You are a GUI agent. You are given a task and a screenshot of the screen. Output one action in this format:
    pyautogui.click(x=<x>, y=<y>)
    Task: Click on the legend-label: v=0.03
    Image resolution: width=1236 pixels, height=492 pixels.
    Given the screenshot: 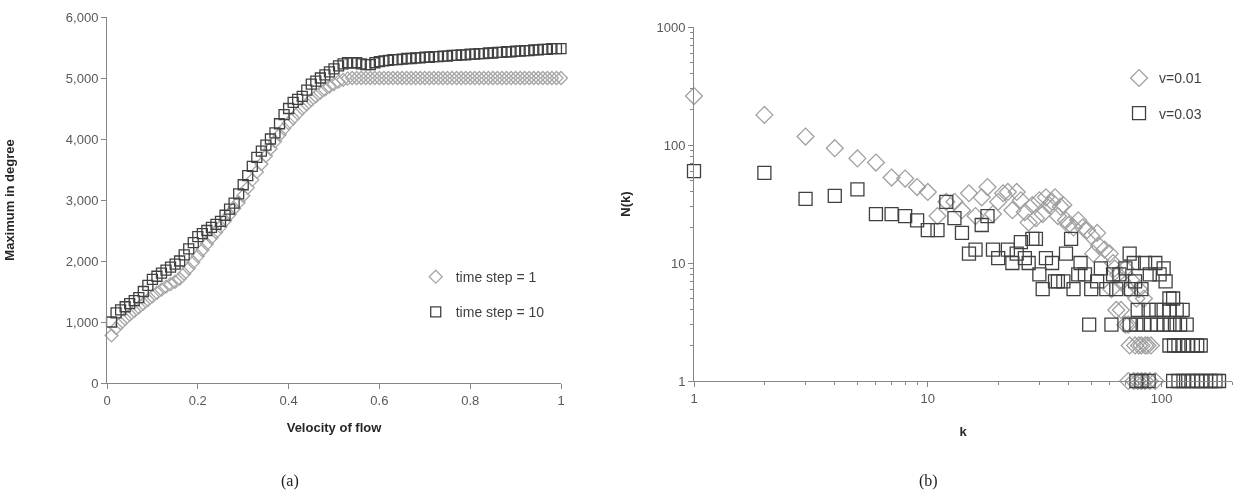 What is the action you would take?
    pyautogui.click(x=1180, y=113)
    